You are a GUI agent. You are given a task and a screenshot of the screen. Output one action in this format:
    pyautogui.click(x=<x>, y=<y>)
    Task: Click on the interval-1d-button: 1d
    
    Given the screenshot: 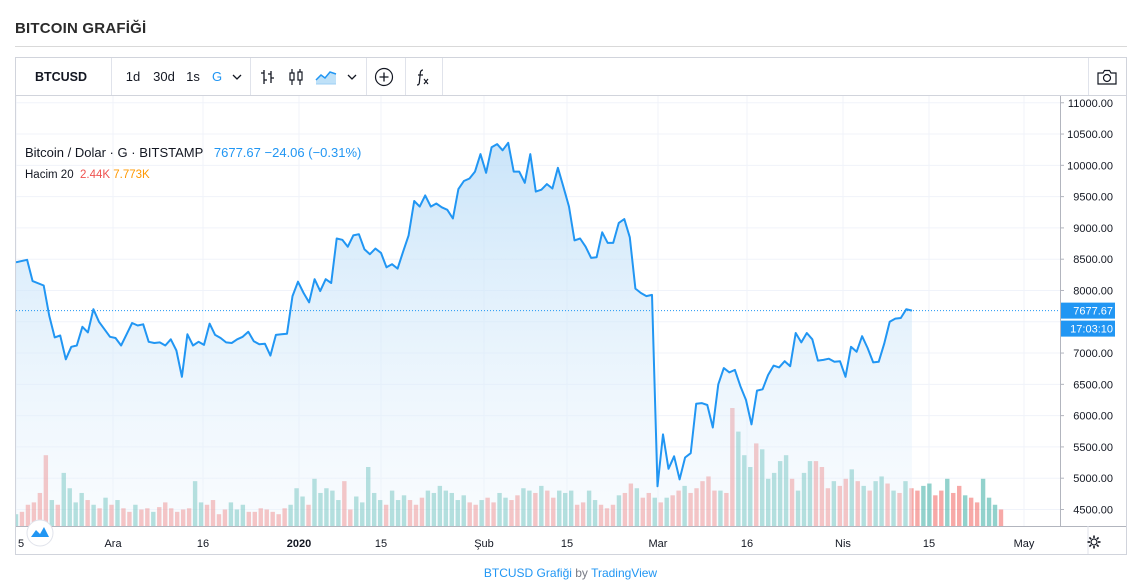 What is the action you would take?
    pyautogui.click(x=133, y=76)
    